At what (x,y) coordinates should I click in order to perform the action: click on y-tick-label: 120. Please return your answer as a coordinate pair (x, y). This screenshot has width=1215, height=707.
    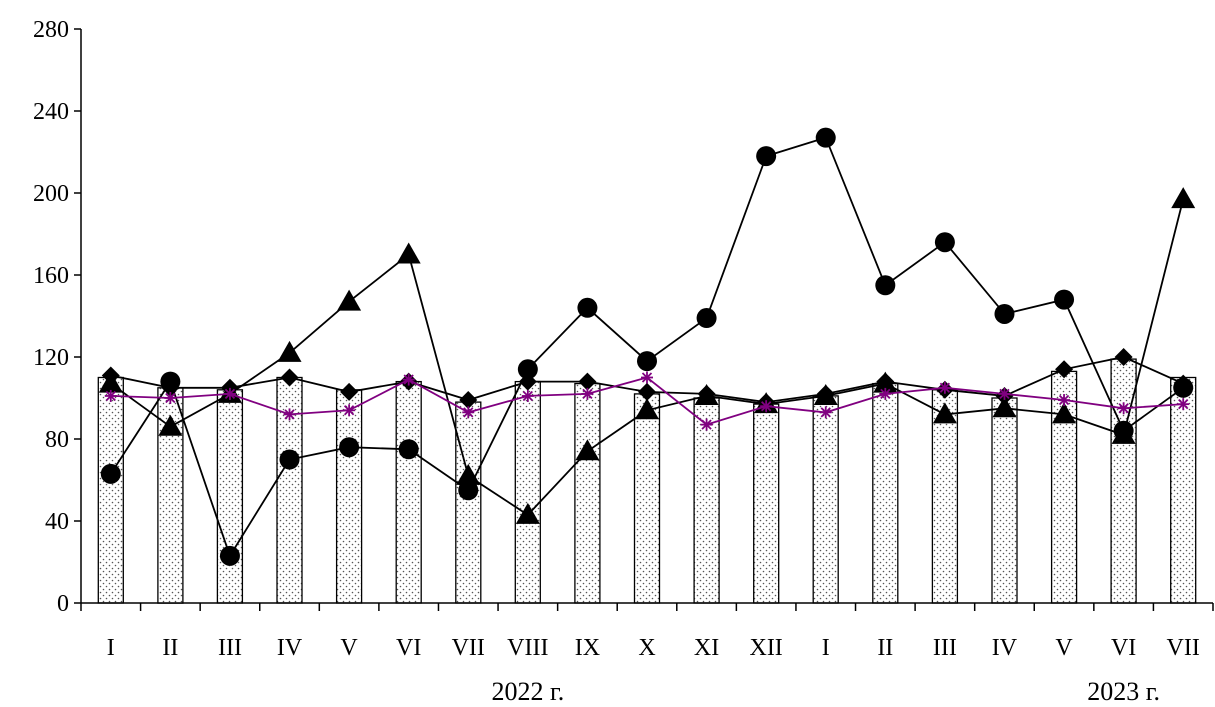
    Looking at the image, I should click on (51, 358).